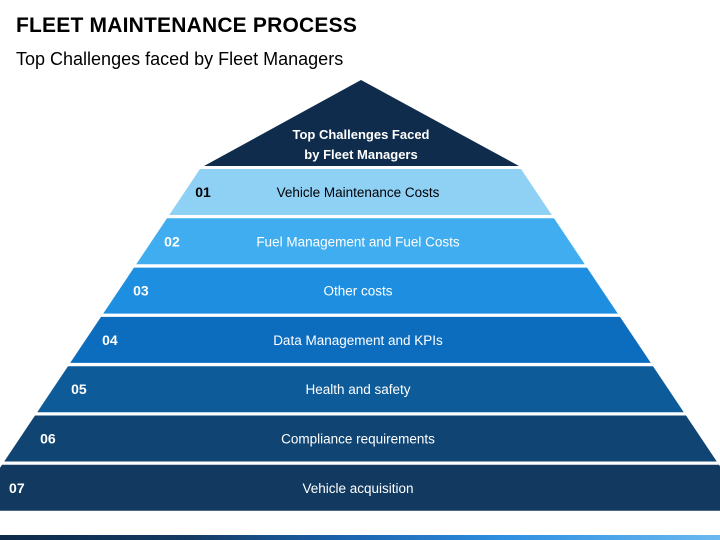 The width and height of the screenshot is (720, 540). I want to click on tier-label-03: Other costs, so click(357, 291).